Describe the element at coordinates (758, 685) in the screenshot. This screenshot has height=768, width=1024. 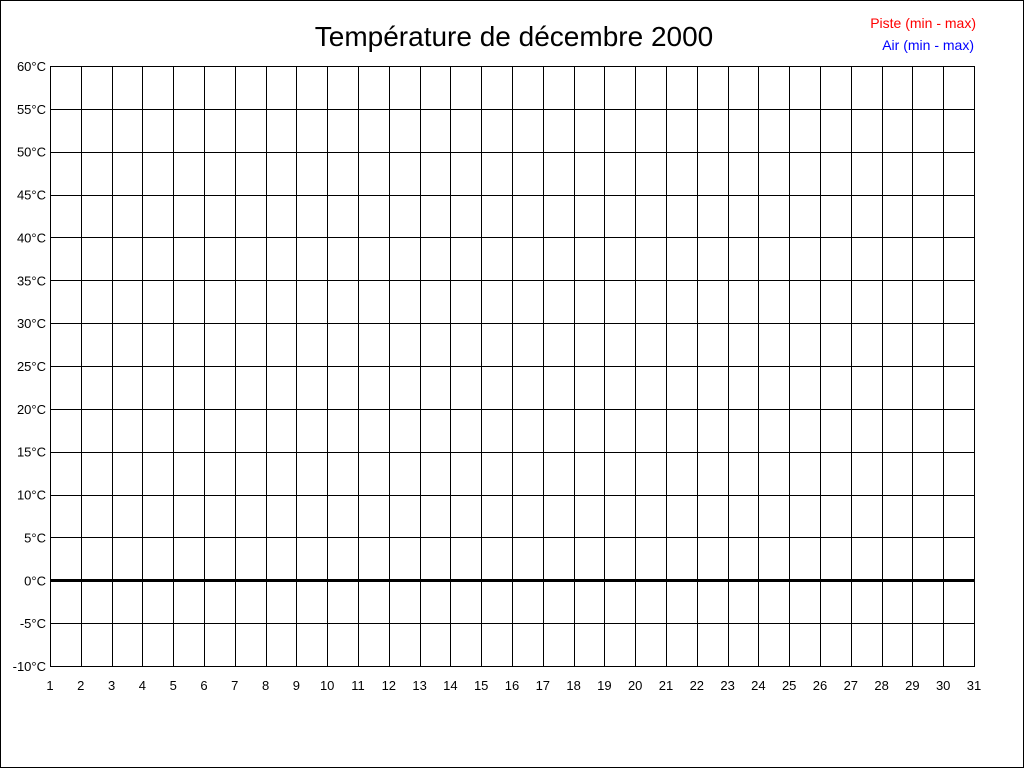
I see `x-tick-label: 24` at that location.